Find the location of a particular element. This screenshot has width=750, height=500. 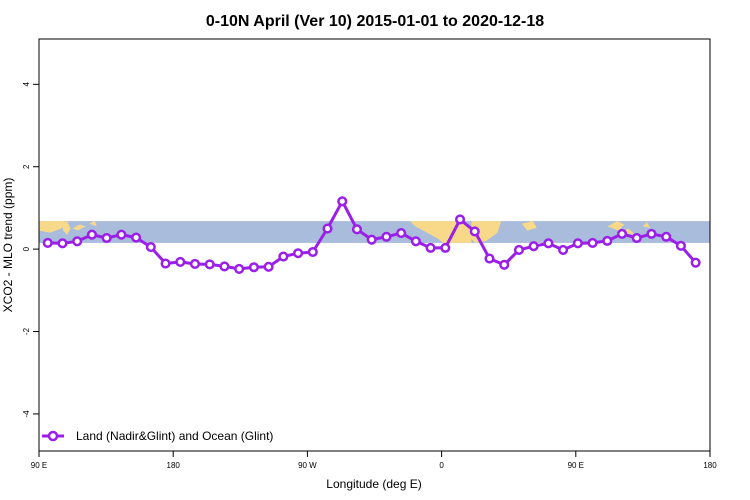

x-tick-label-1: 180 is located at coordinates (174, 465).